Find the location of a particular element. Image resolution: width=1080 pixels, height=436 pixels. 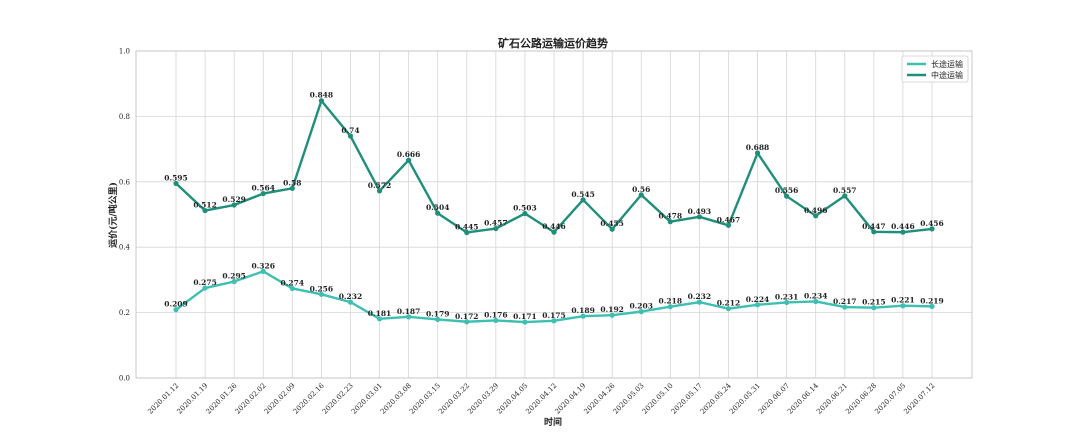

data-label: 0.192 is located at coordinates (612, 309).